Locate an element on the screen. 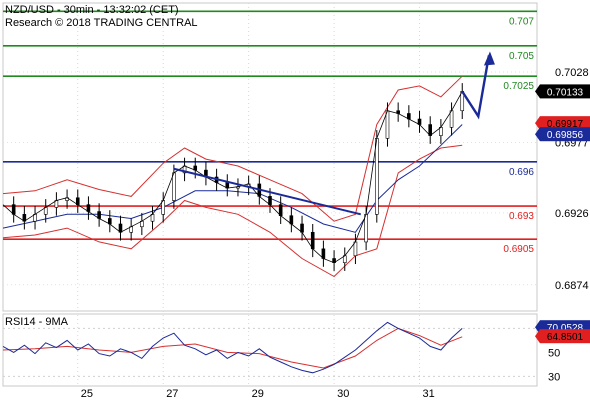 The width and height of the screenshot is (590, 400). level-label: 0.705 is located at coordinates (521, 56).